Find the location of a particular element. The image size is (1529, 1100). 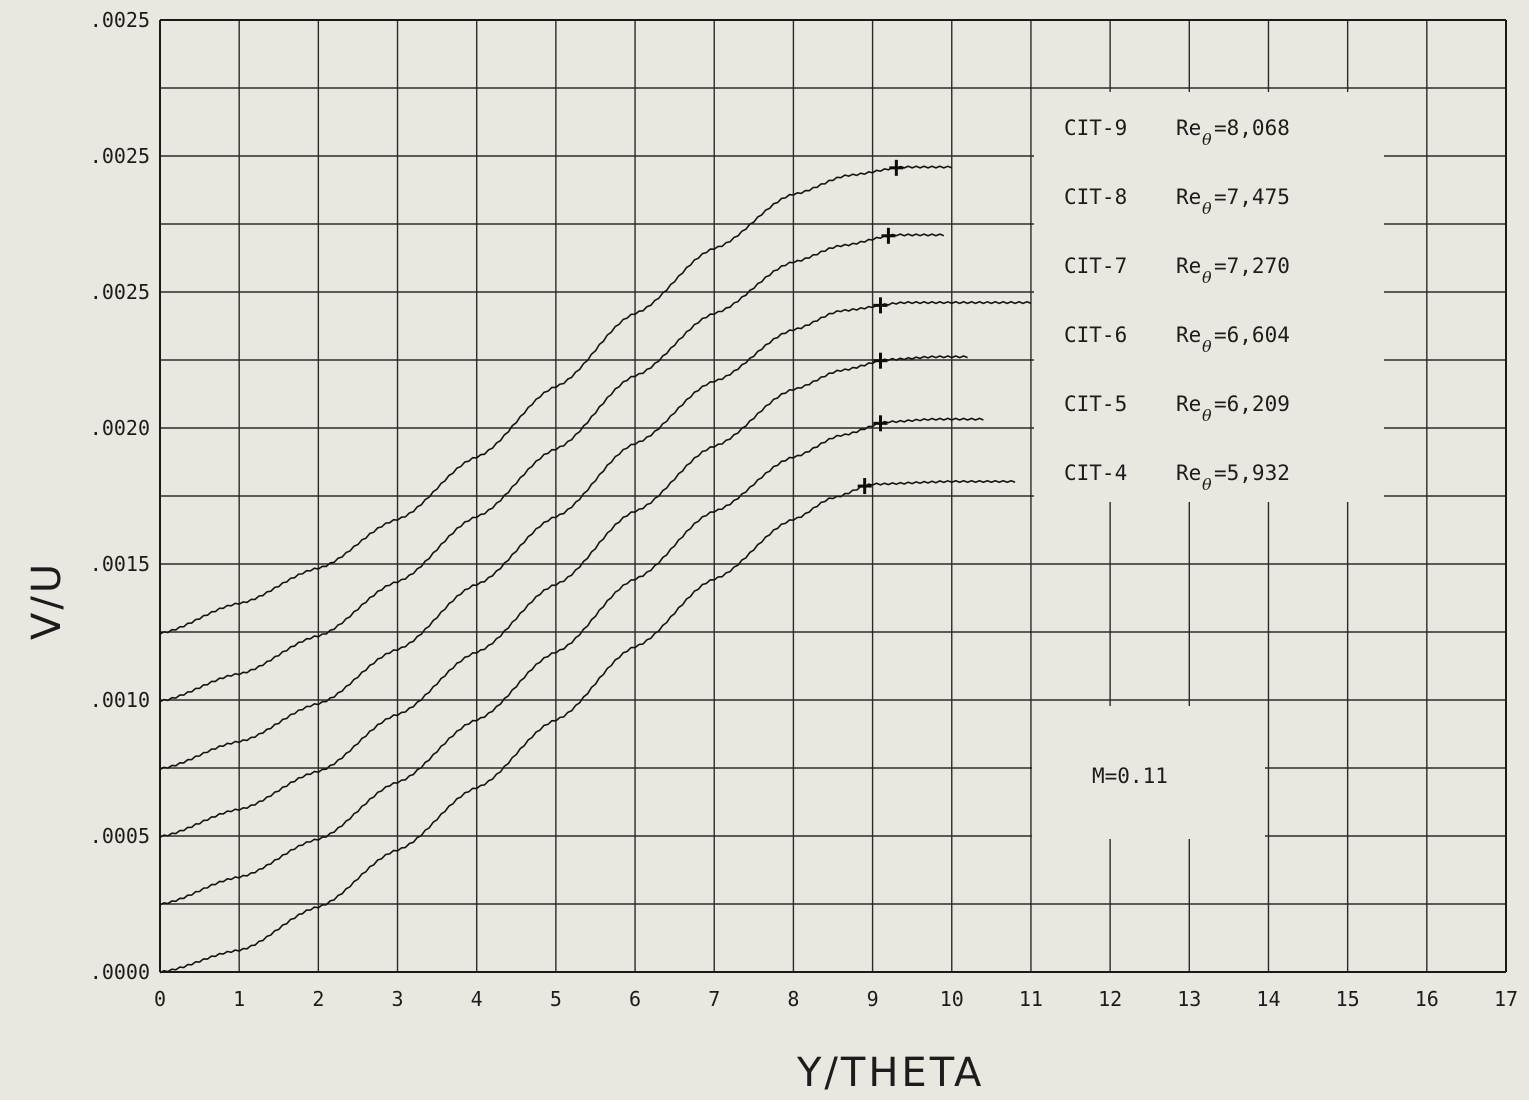

y-tick-label: .0005 is located at coordinates (120, 836).